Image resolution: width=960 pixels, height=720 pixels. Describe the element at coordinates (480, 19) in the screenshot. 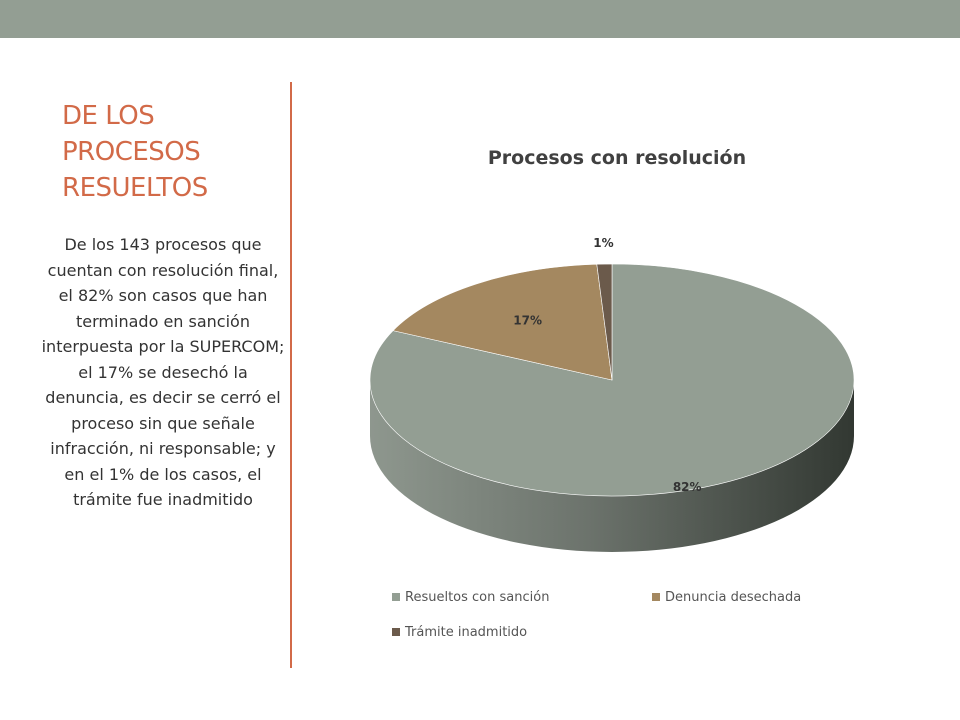

I see `top-bar` at that location.